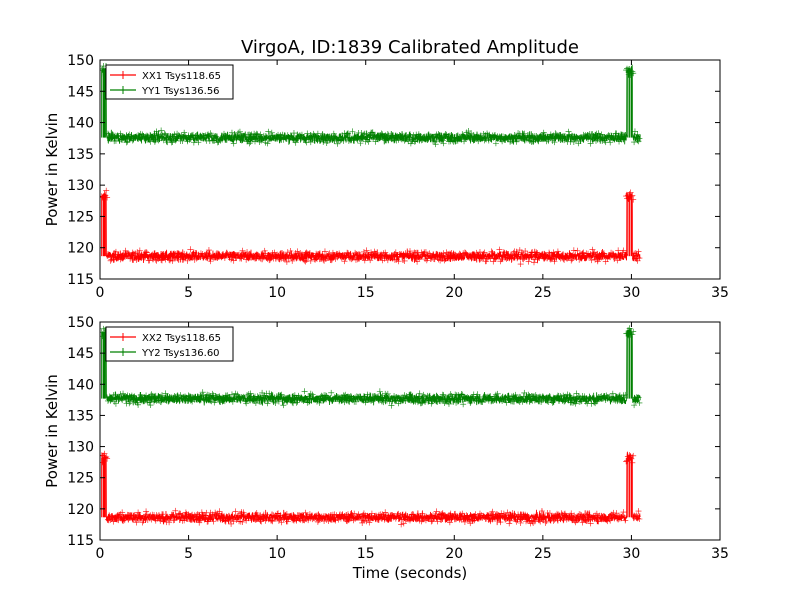 Image resolution: width=800 pixels, height=600 pixels. I want to click on legend-label: YY2 Tsys136.60, so click(180, 353).